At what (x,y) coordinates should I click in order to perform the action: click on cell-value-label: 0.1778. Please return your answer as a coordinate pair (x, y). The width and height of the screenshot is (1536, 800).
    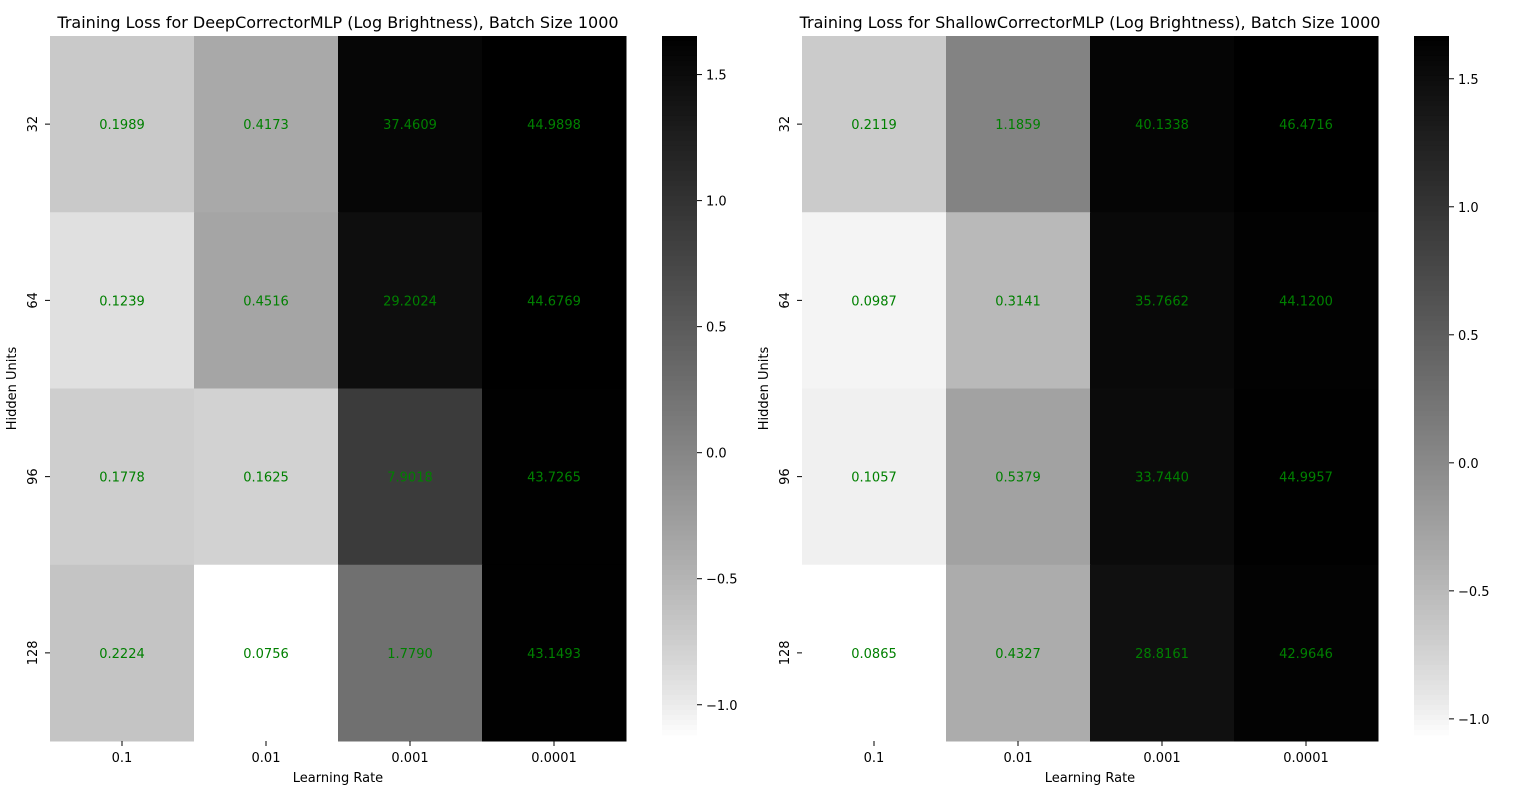
    Looking at the image, I should click on (122, 478).